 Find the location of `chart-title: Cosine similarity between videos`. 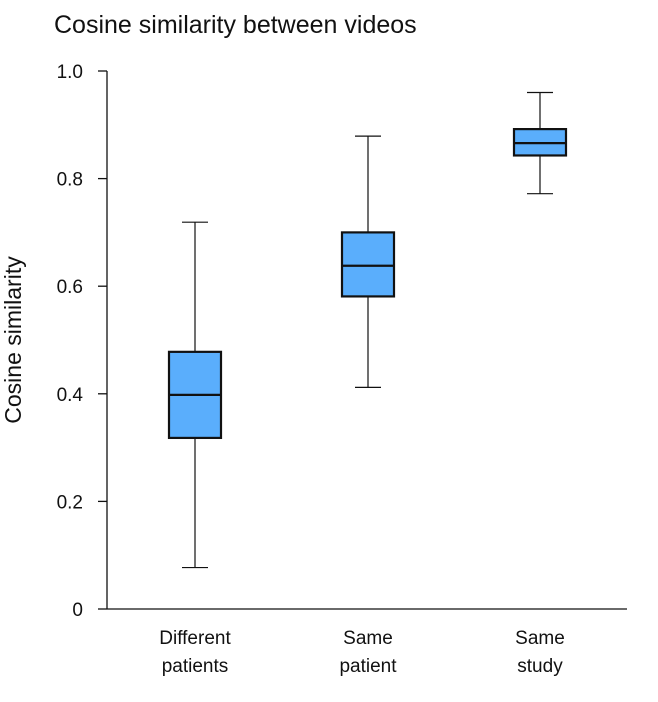

chart-title: Cosine similarity between videos is located at coordinates (235, 25).